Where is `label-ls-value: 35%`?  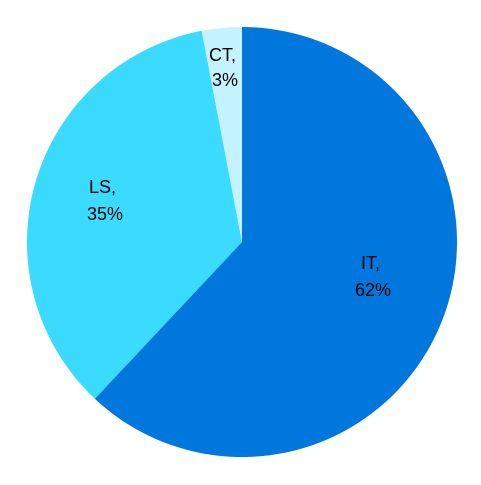 label-ls-value: 35% is located at coordinates (105, 214).